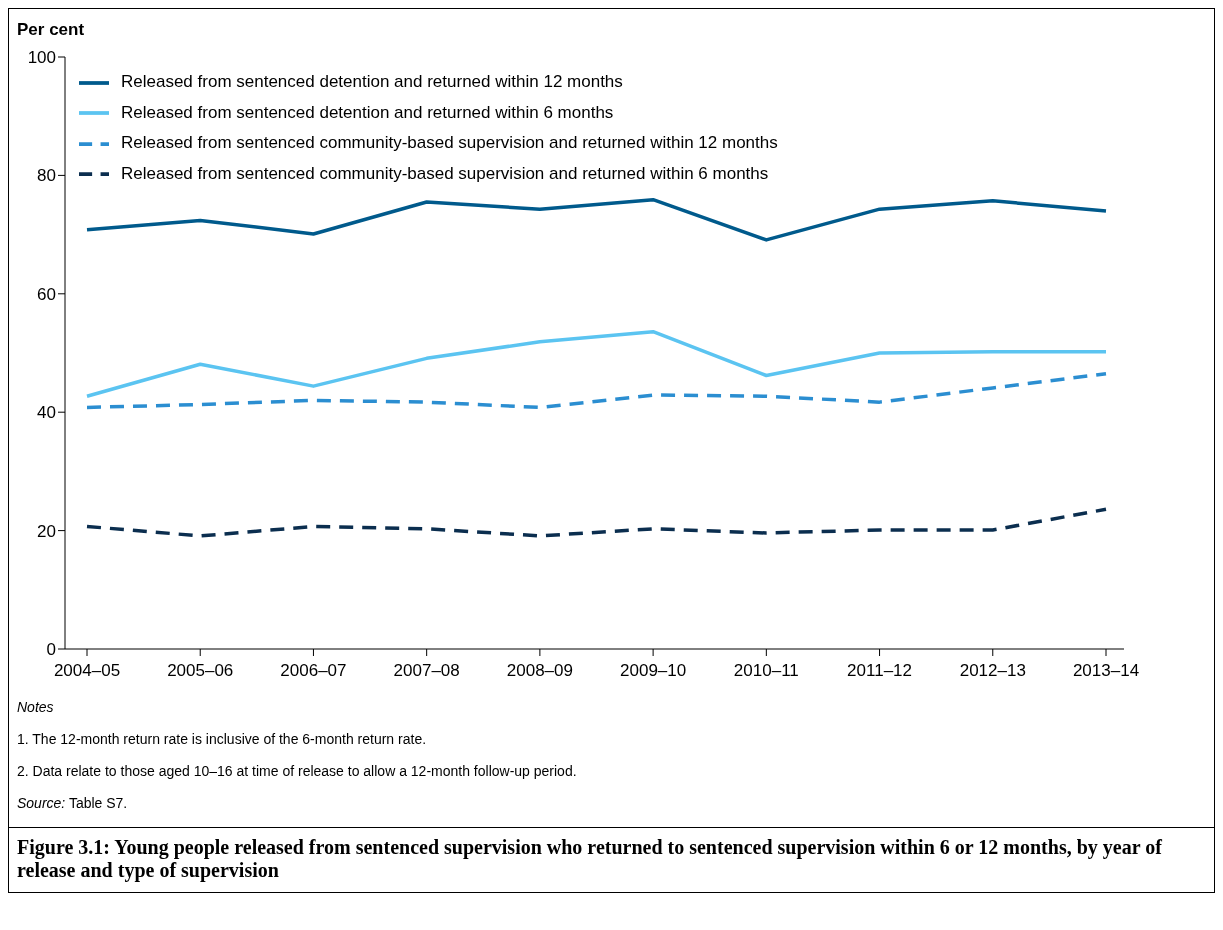 This screenshot has width=1223, height=930. Describe the element at coordinates (46, 176) in the screenshot. I see `y-tick-label: 80` at that location.